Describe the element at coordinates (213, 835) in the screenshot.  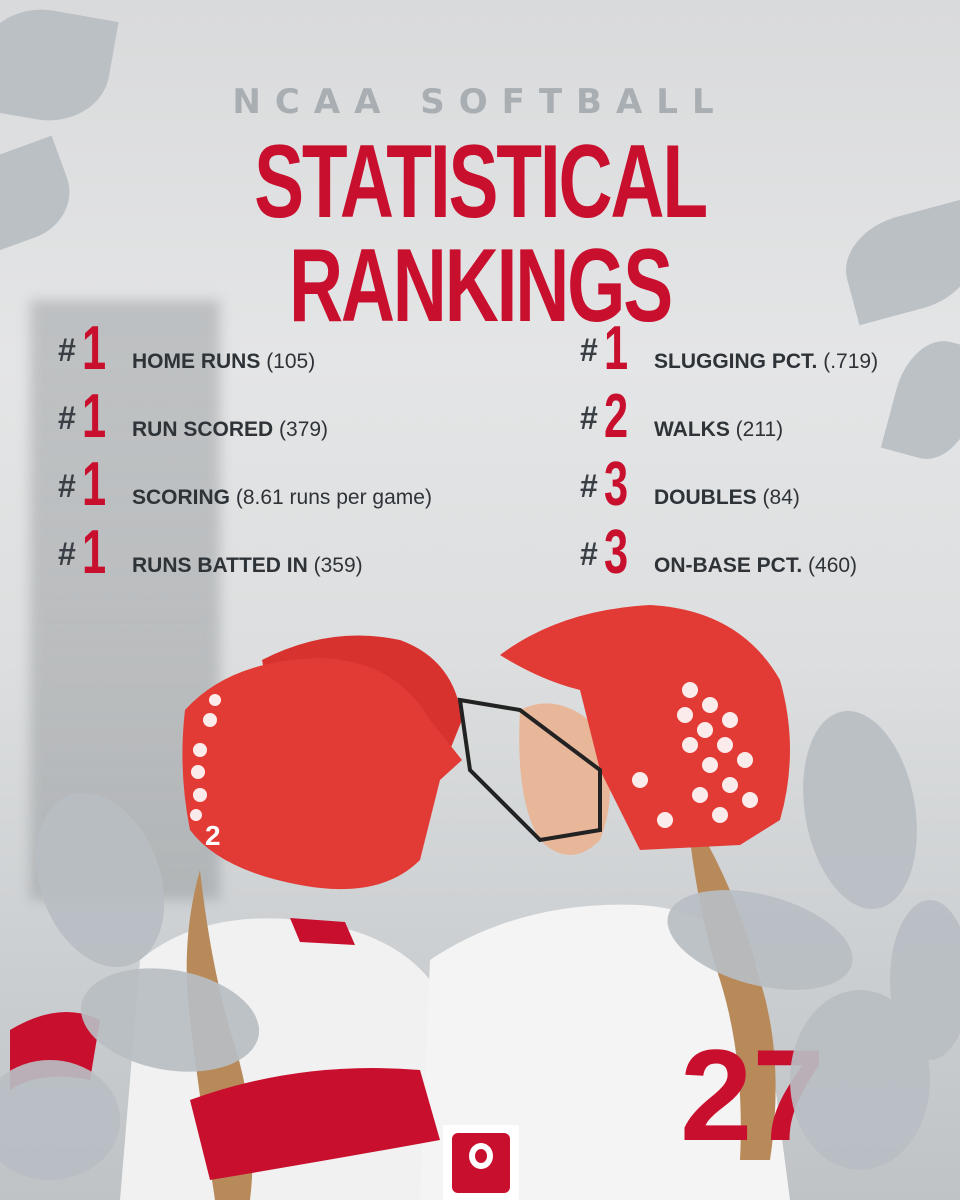
I see `jersey-number: 2` at that location.